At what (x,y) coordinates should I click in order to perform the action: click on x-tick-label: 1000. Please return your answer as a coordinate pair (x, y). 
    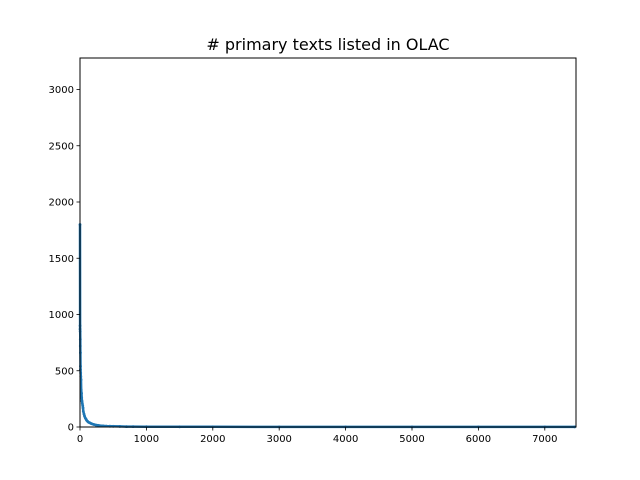
    Looking at the image, I should click on (146, 439).